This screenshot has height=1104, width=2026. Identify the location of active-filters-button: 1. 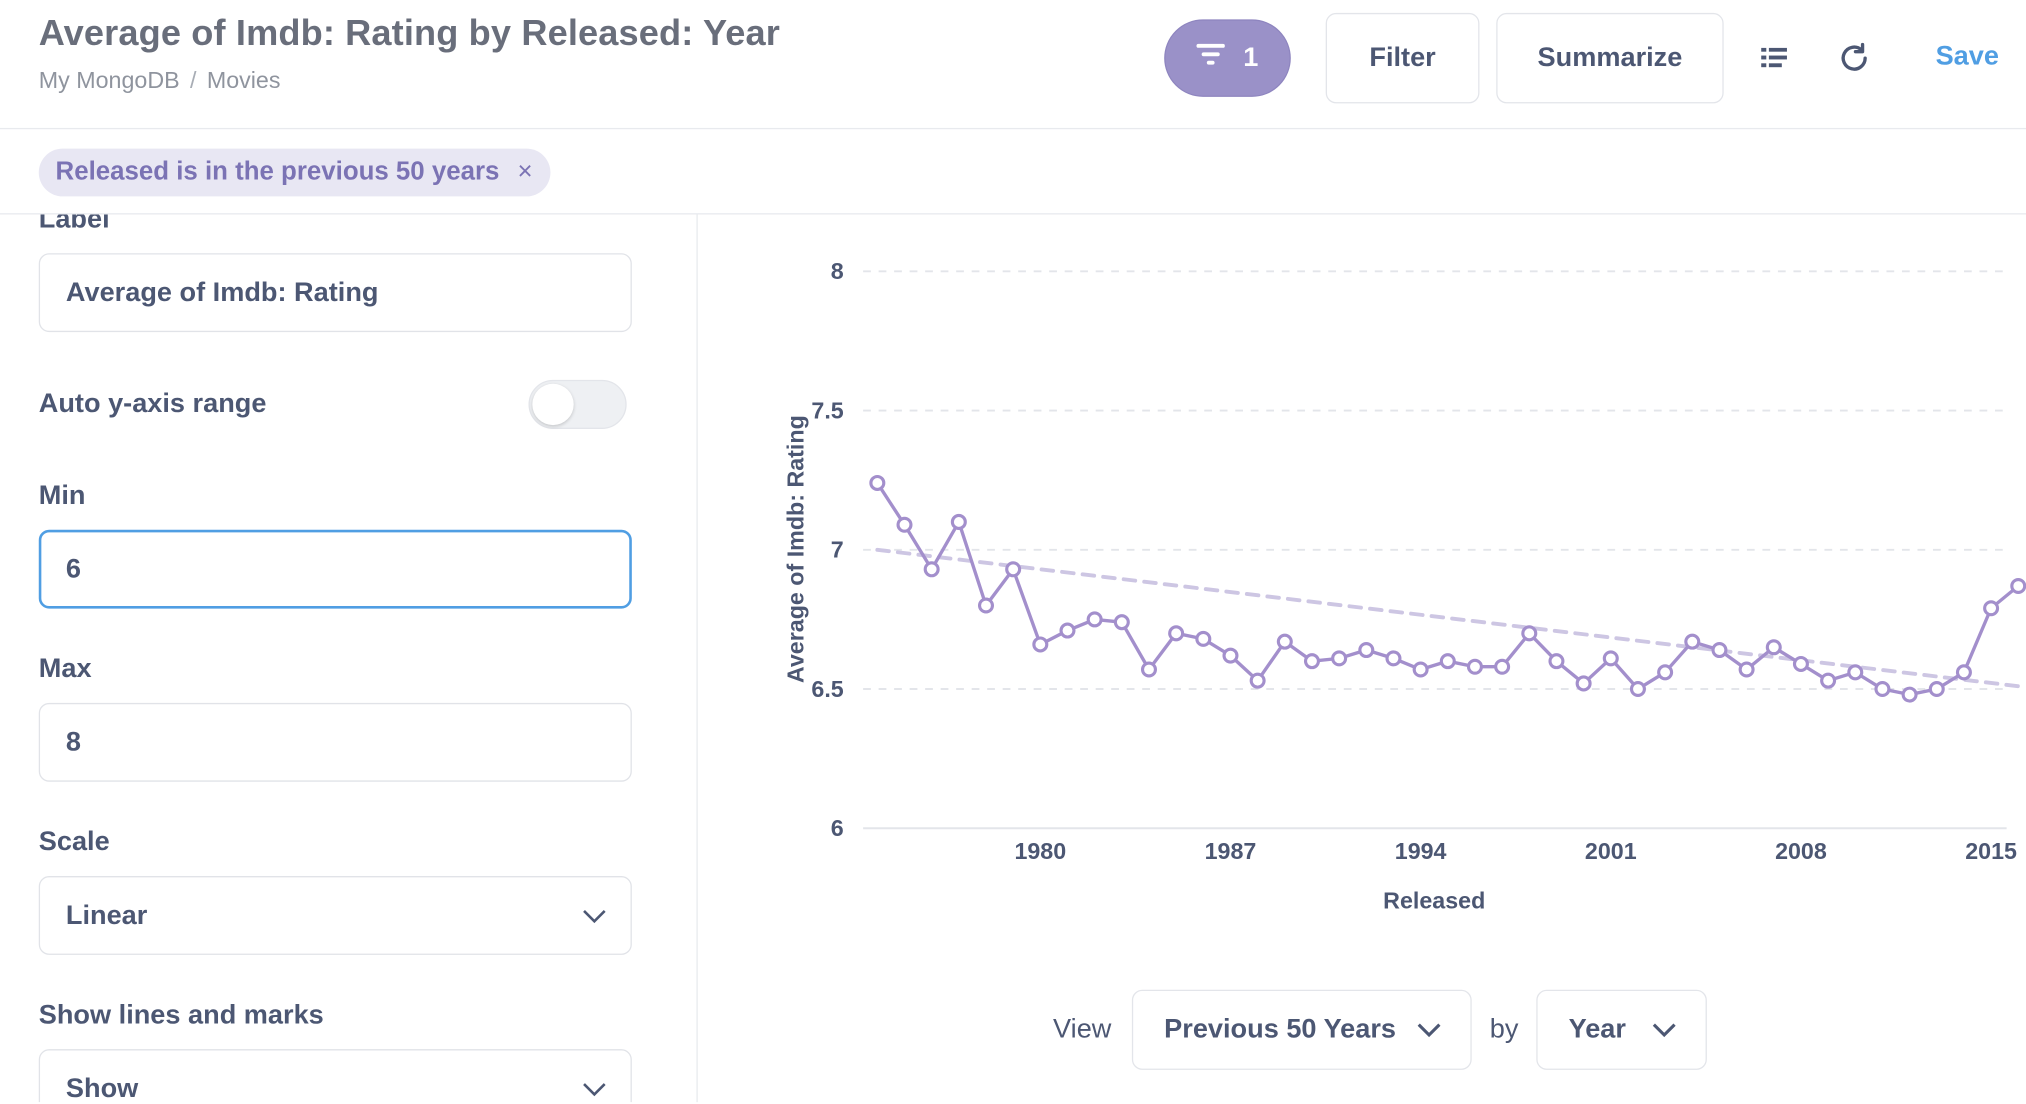
(1227, 58).